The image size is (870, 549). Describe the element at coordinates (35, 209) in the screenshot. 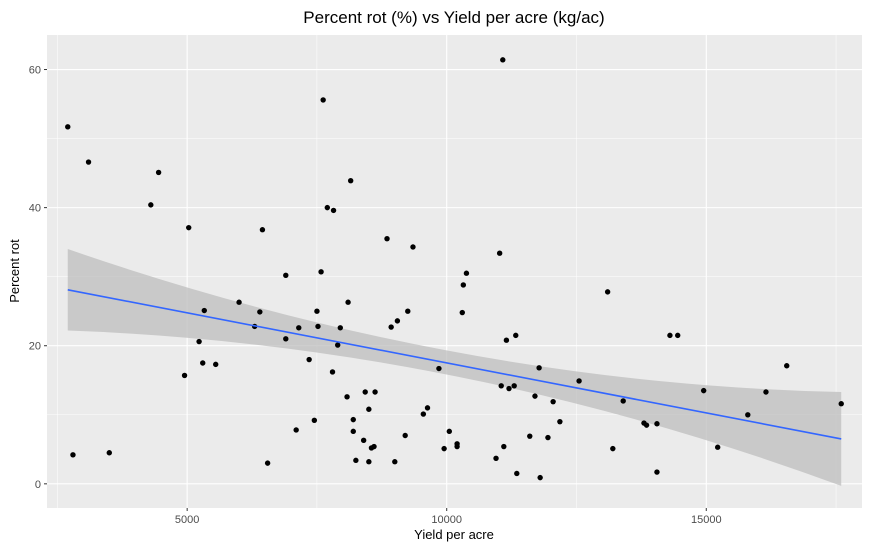

I see `y-tick-label: 40` at that location.